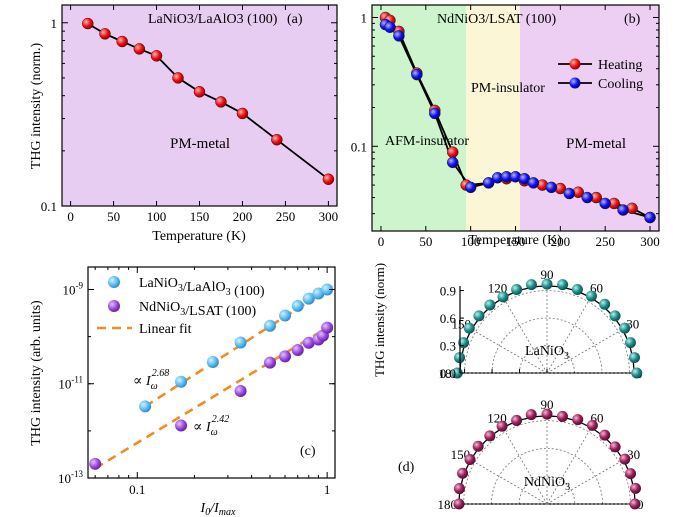 Image resolution: width=673 pixels, height=517 pixels. Describe the element at coordinates (49, 206) in the screenshot. I see `panel-a-ytick-label: 0.1` at that location.